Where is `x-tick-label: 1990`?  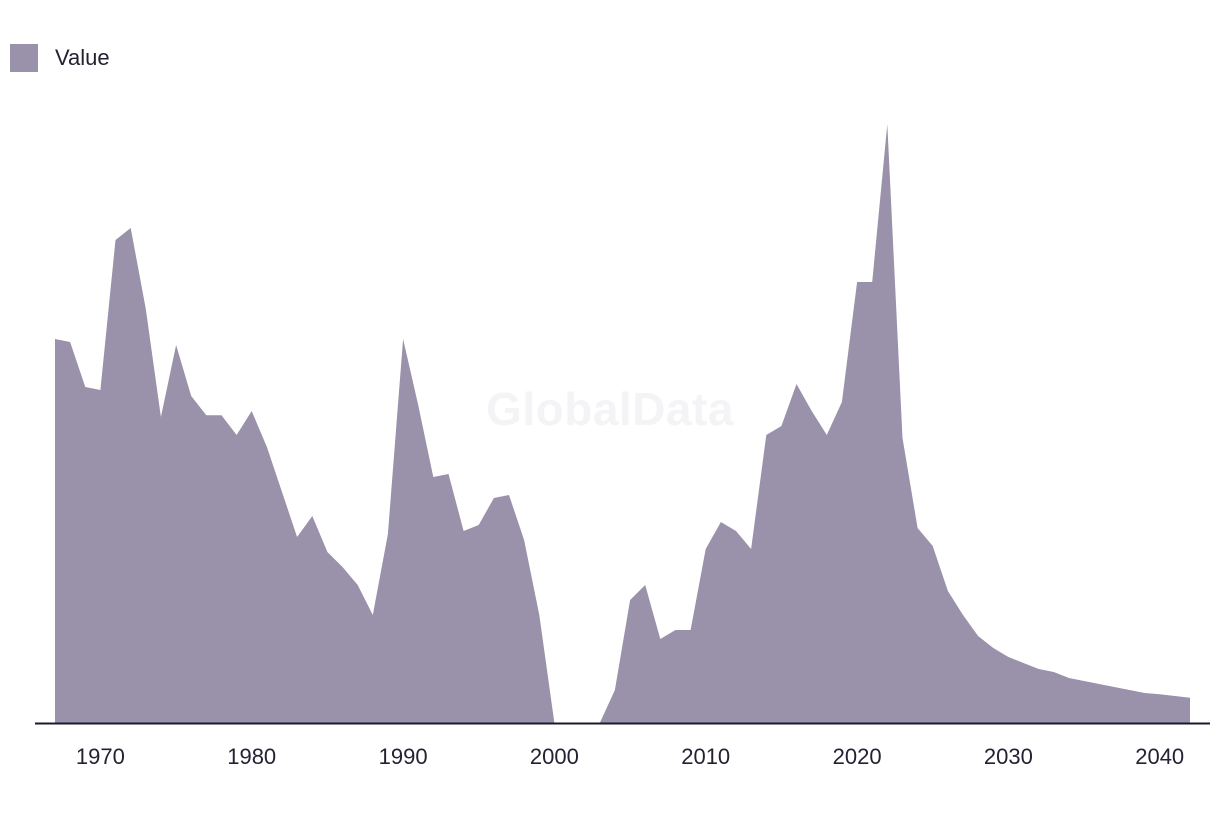
x-tick-label: 1990 is located at coordinates (403, 756).